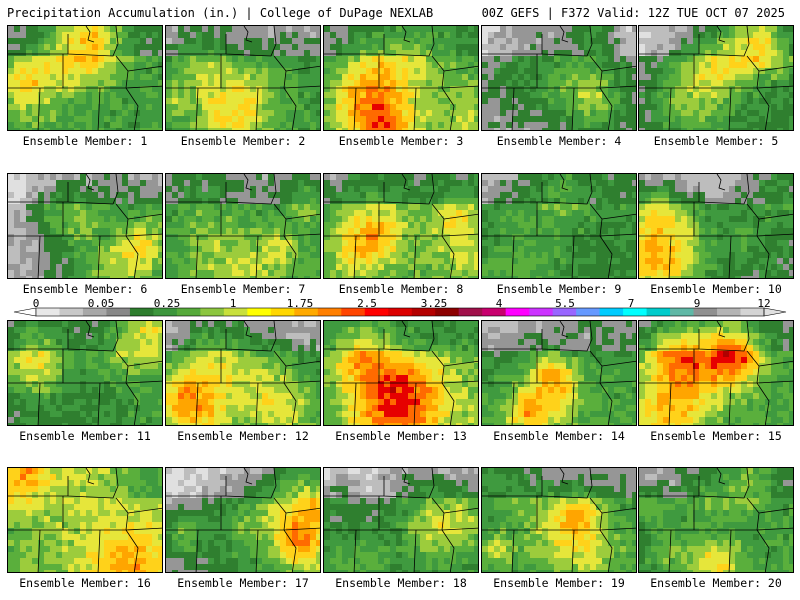  Describe the element at coordinates (243, 583) in the screenshot. I see `ensemble-member-label: Ensemble Member: 17` at that location.